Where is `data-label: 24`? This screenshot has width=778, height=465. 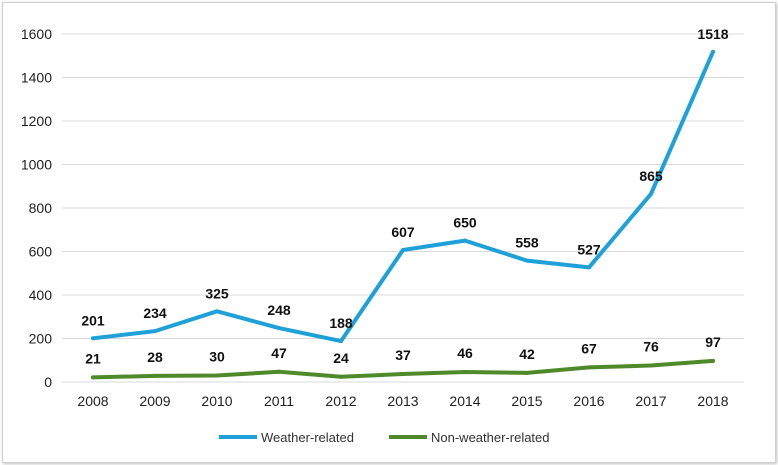 data-label: 24 is located at coordinates (341, 358).